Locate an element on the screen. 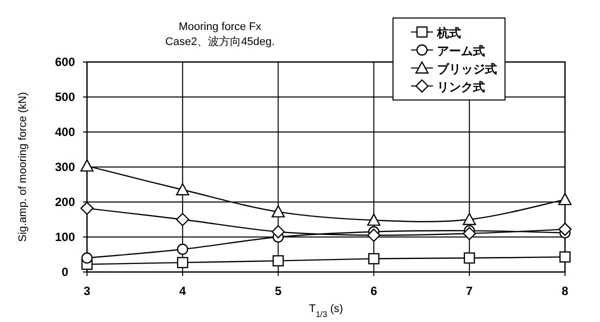 The image size is (600, 322). y-tick-label: 200 is located at coordinates (65, 202).